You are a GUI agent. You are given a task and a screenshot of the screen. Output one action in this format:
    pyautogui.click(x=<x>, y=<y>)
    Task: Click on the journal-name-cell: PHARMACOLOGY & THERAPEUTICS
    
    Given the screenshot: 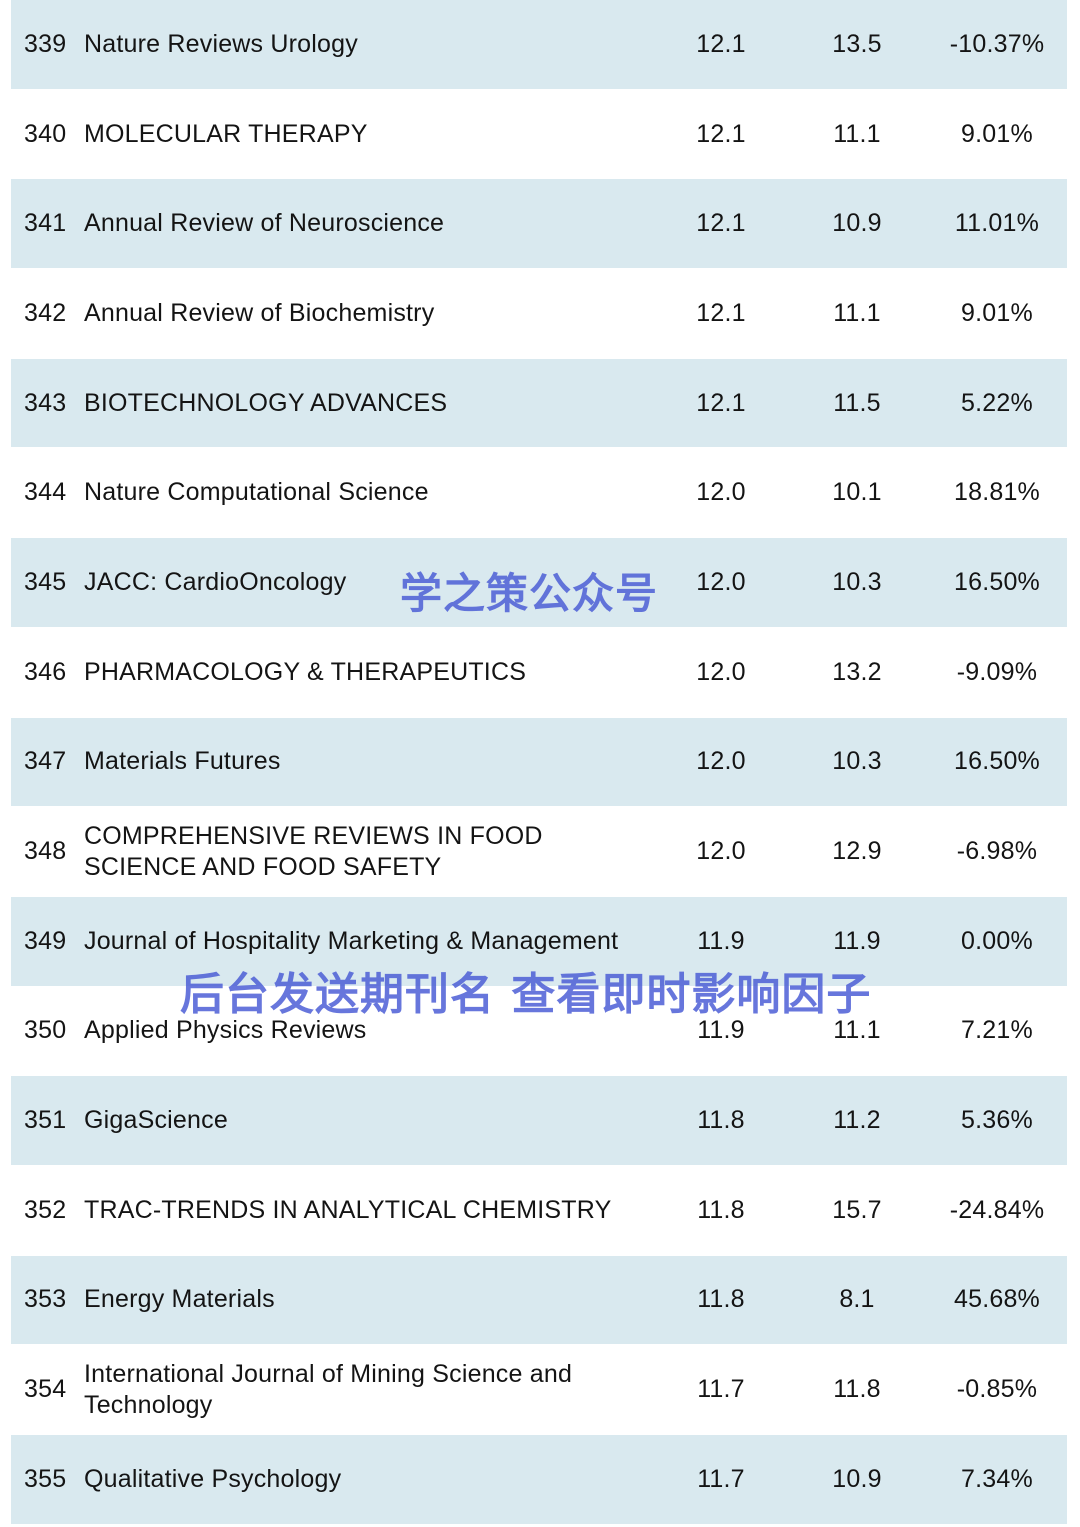 What is the action you would take?
    pyautogui.click(x=305, y=671)
    